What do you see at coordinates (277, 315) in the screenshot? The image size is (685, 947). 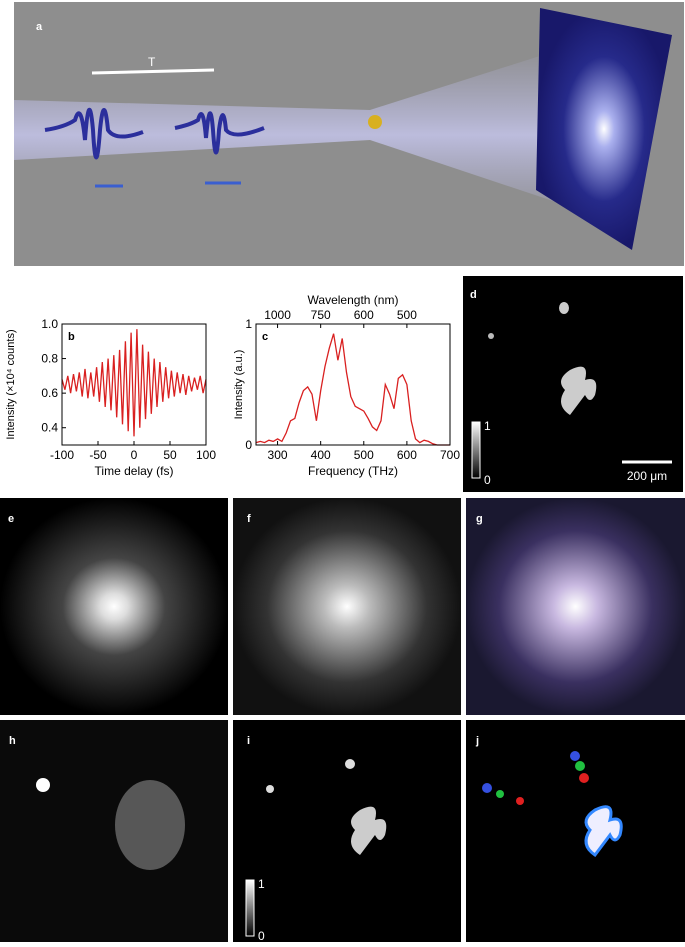 I see `x2-tick-label: 1000` at bounding box center [277, 315].